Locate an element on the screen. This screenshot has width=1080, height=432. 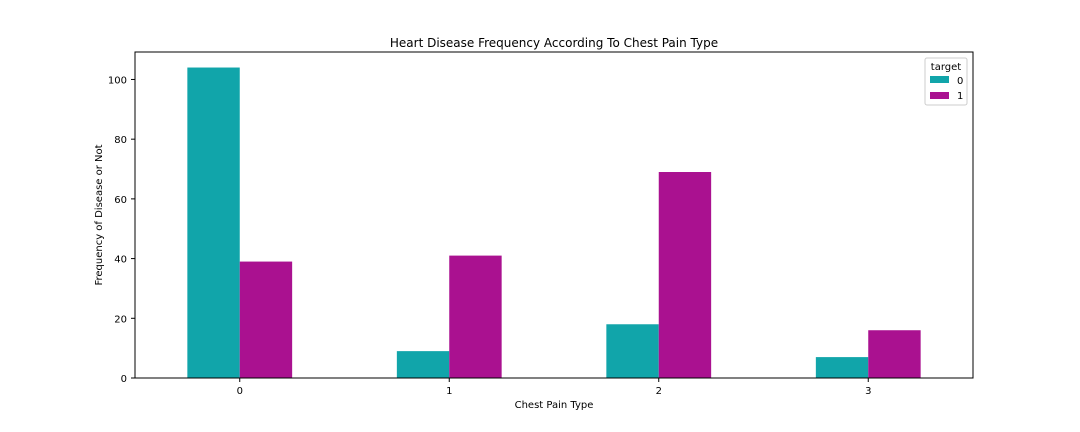
legend: target 0 1 is located at coordinates (946, 81).